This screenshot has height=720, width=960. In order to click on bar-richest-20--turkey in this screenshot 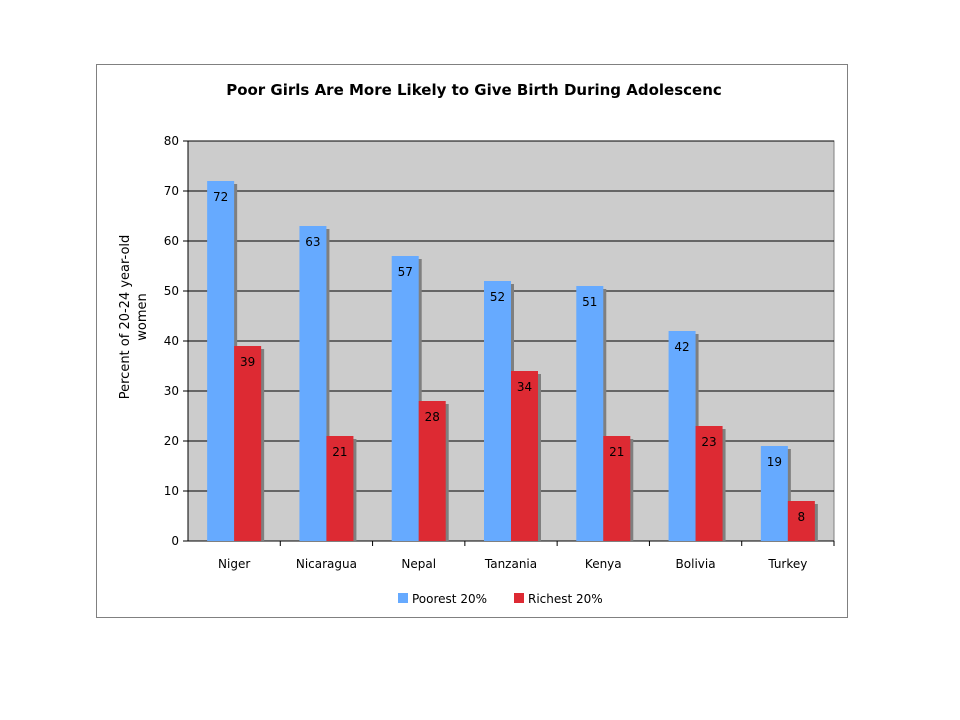, I will do `click(801, 521)`.